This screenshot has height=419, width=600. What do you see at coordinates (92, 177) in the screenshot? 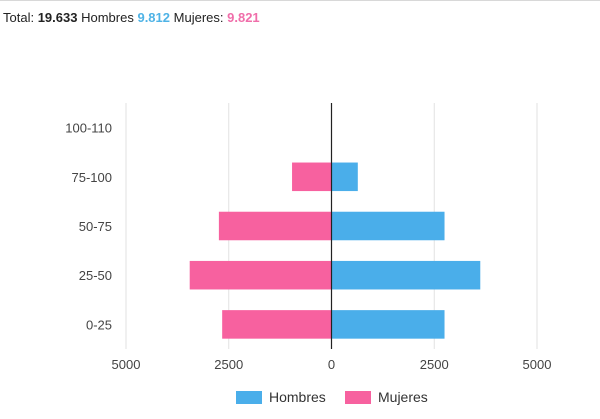
I see `category-label-75-100: 75-100` at bounding box center [92, 177].